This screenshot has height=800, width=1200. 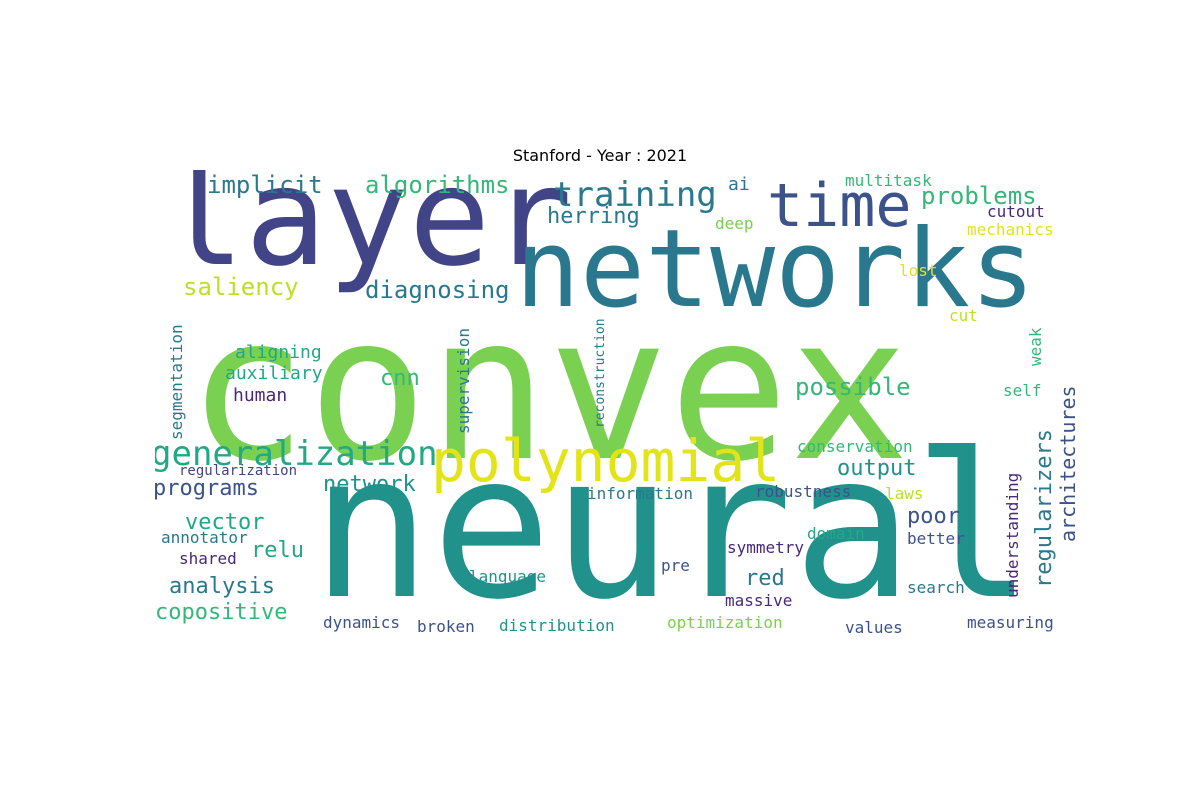 What do you see at coordinates (369, 484) in the screenshot?
I see `word-network: network` at bounding box center [369, 484].